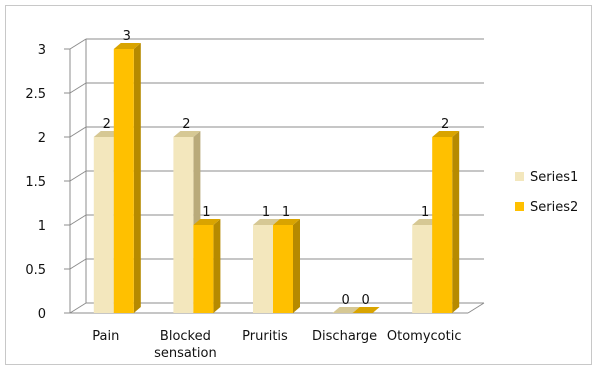  What do you see at coordinates (42, 226) in the screenshot?
I see `y-tick-label: 1` at bounding box center [42, 226].